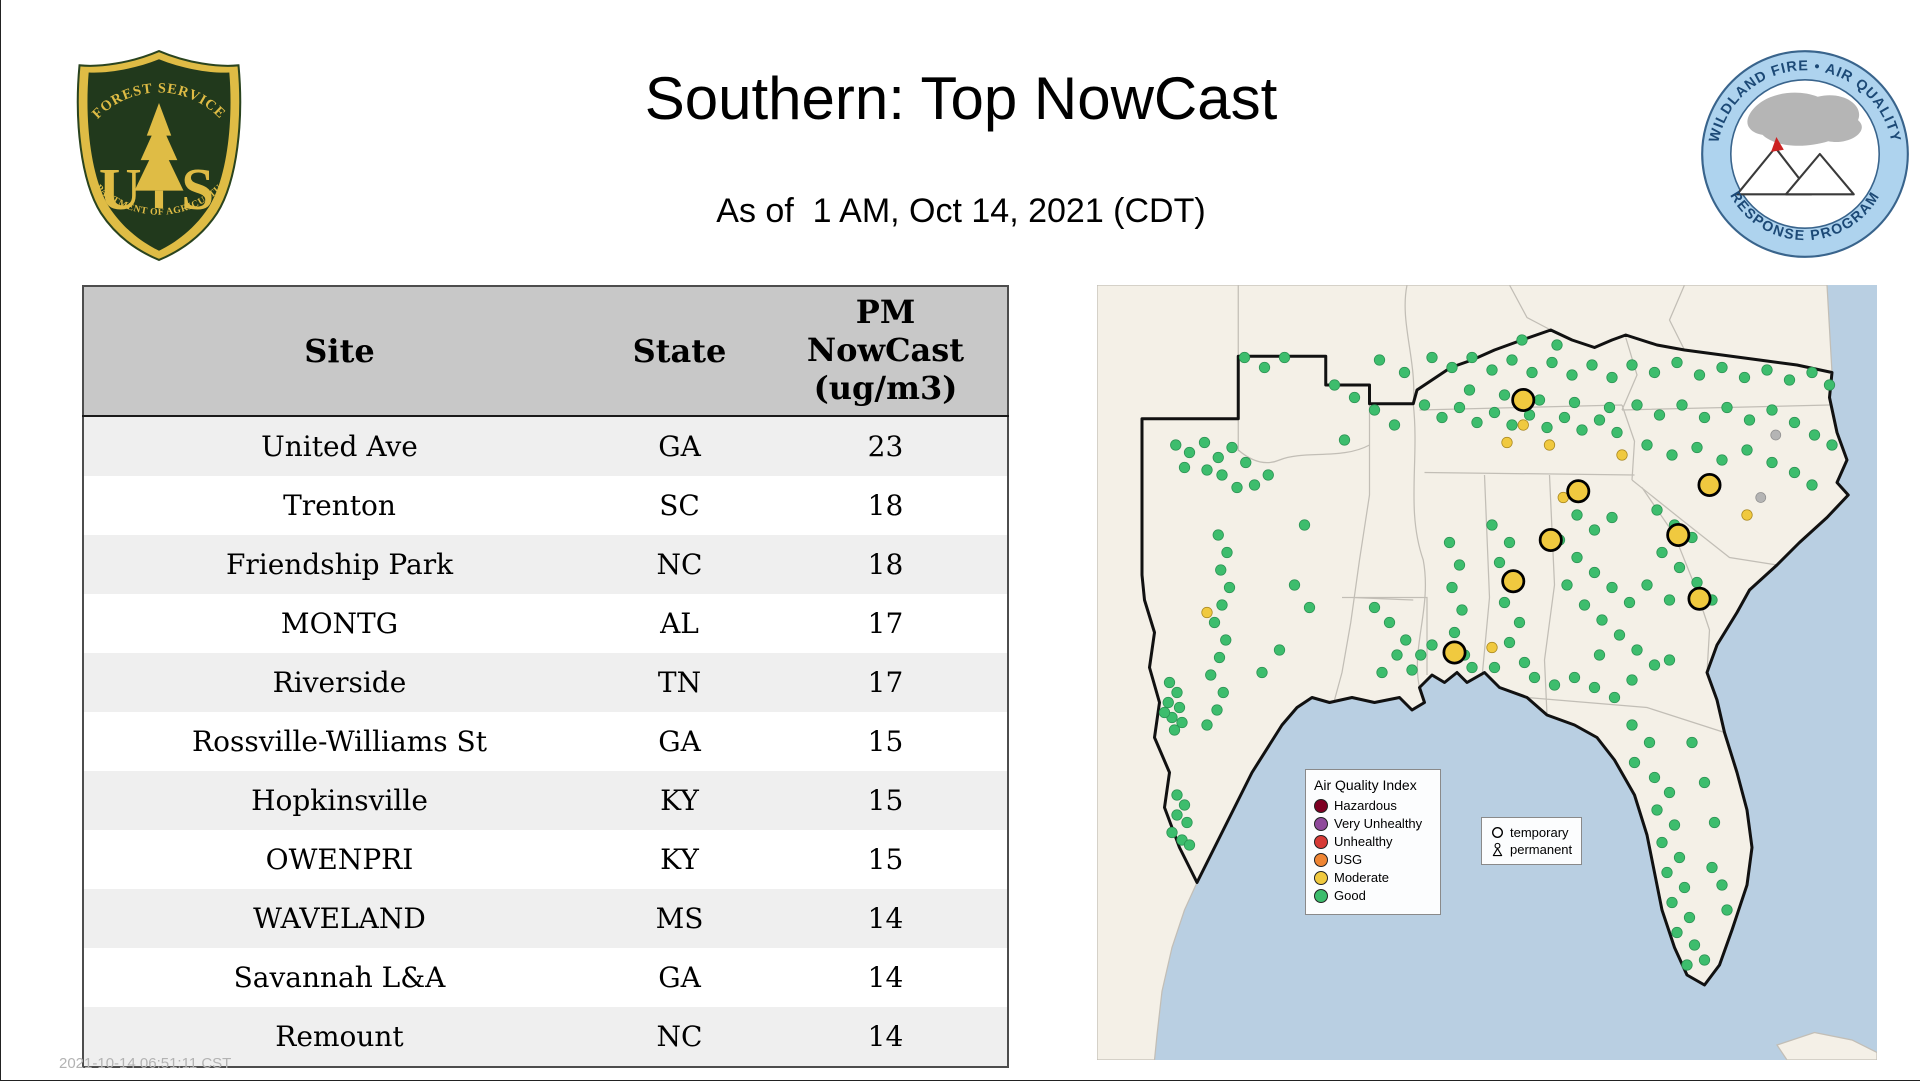 The image size is (1920, 1081). I want to click on table-cell: NC, so click(679, 564).